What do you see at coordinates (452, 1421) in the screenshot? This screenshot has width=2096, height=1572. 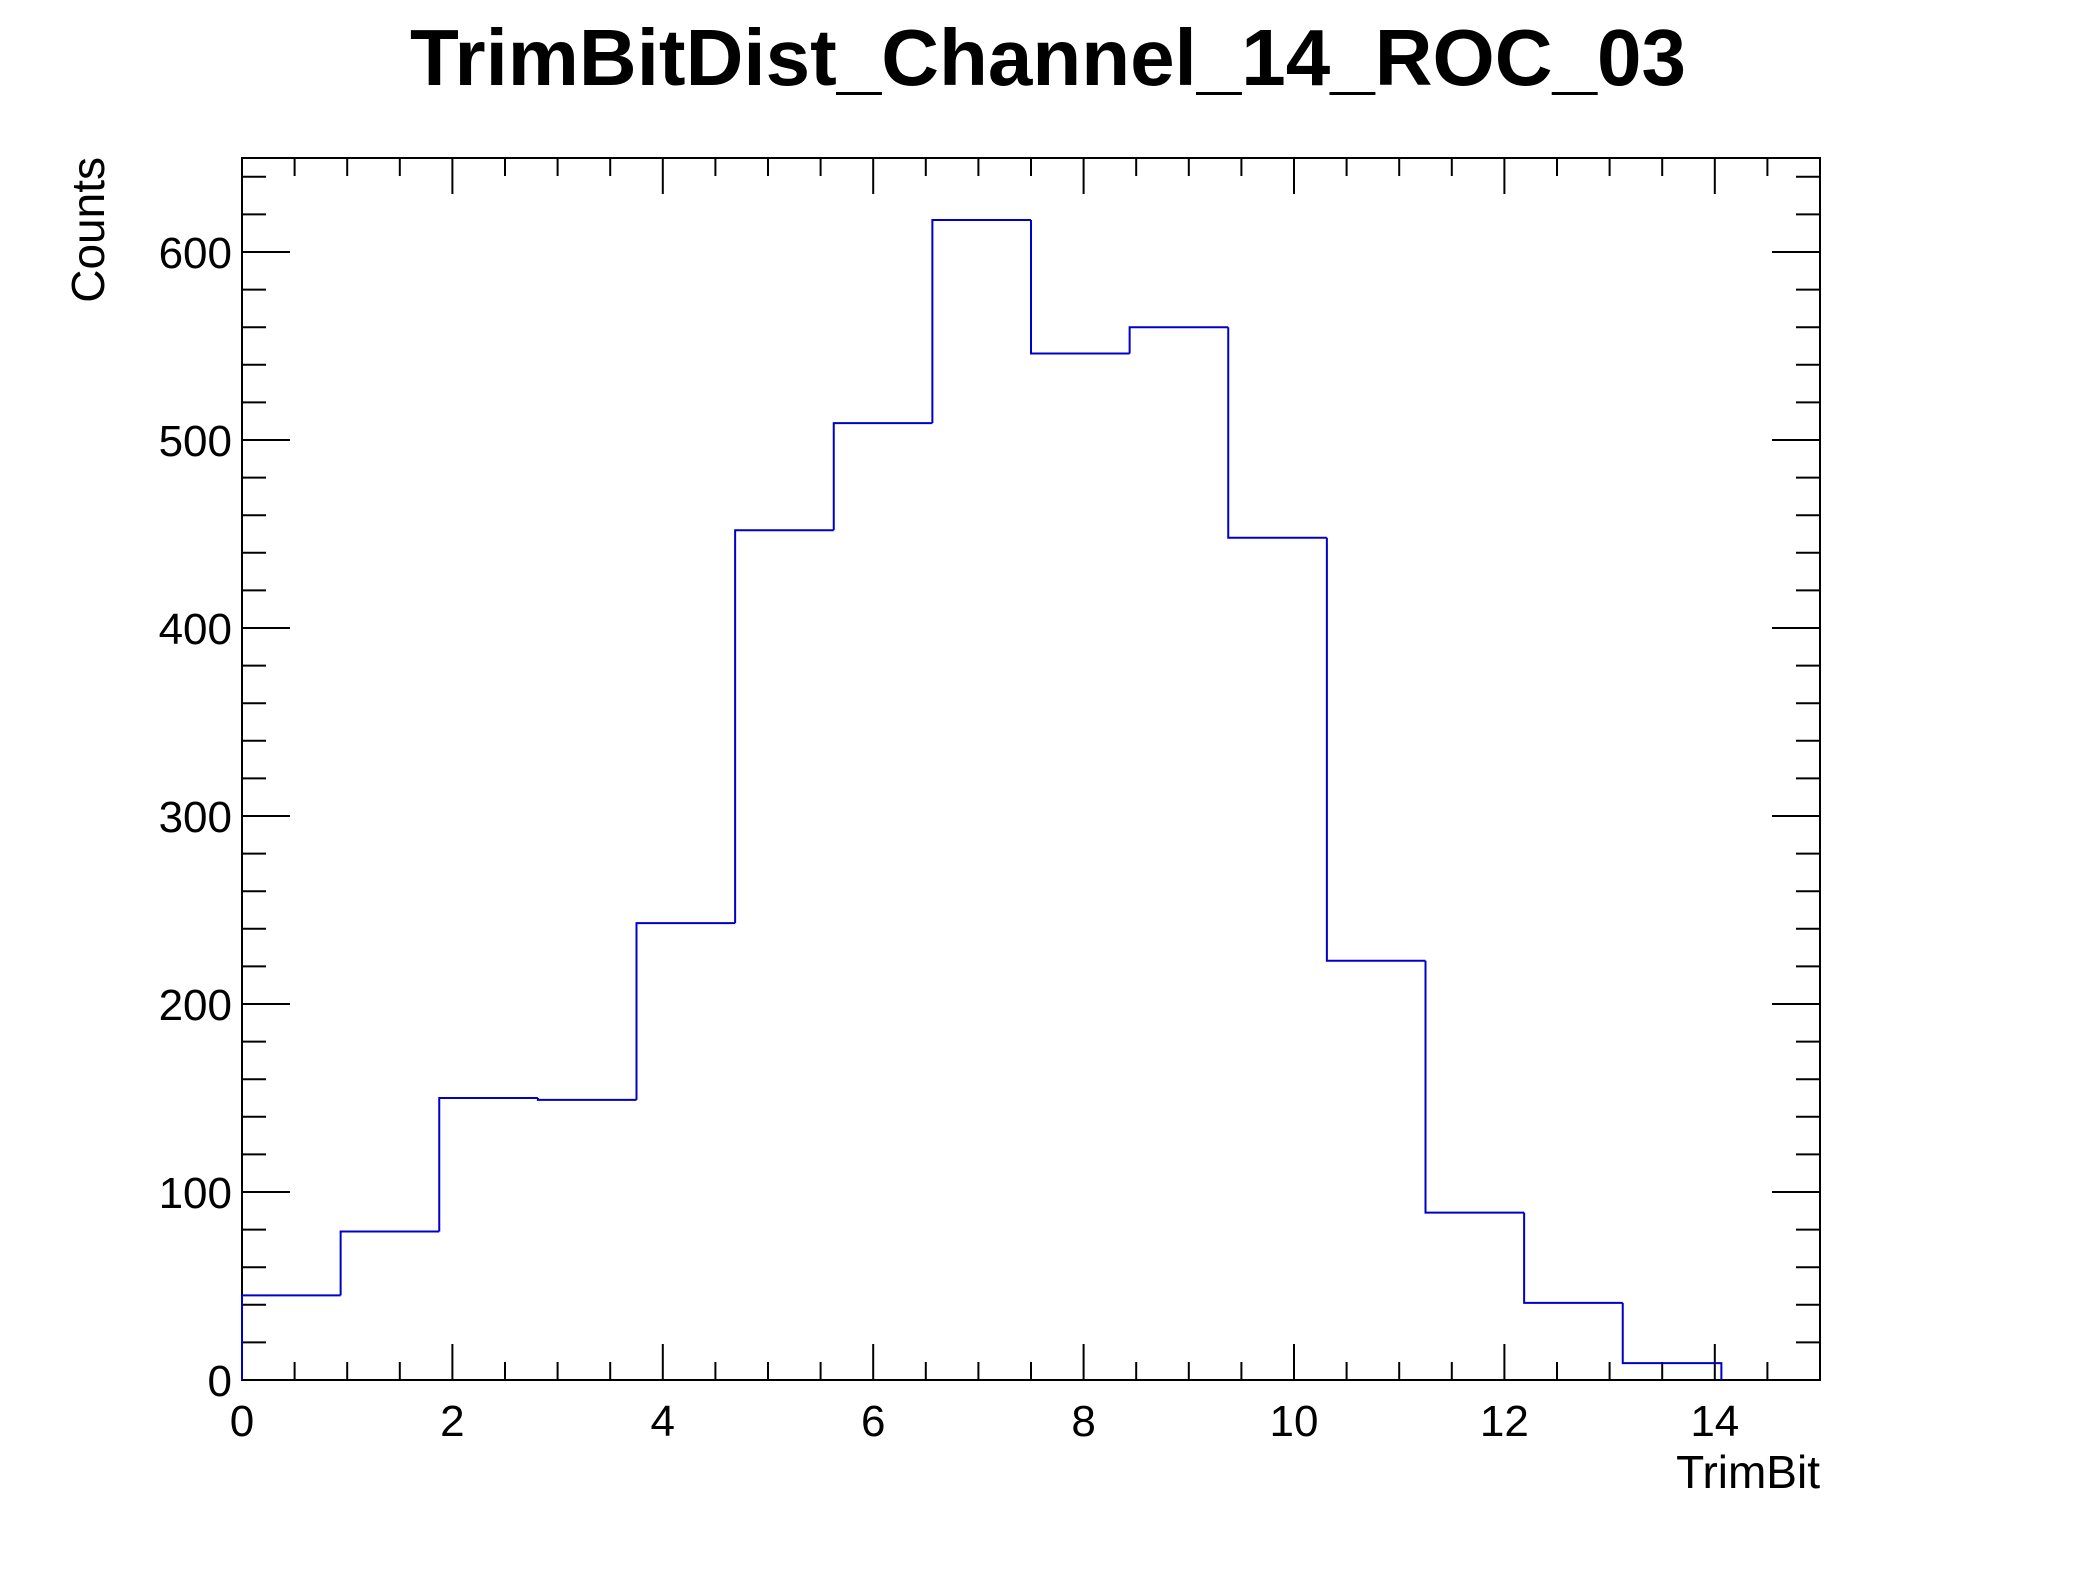 I see `x-tick-label: 2` at bounding box center [452, 1421].